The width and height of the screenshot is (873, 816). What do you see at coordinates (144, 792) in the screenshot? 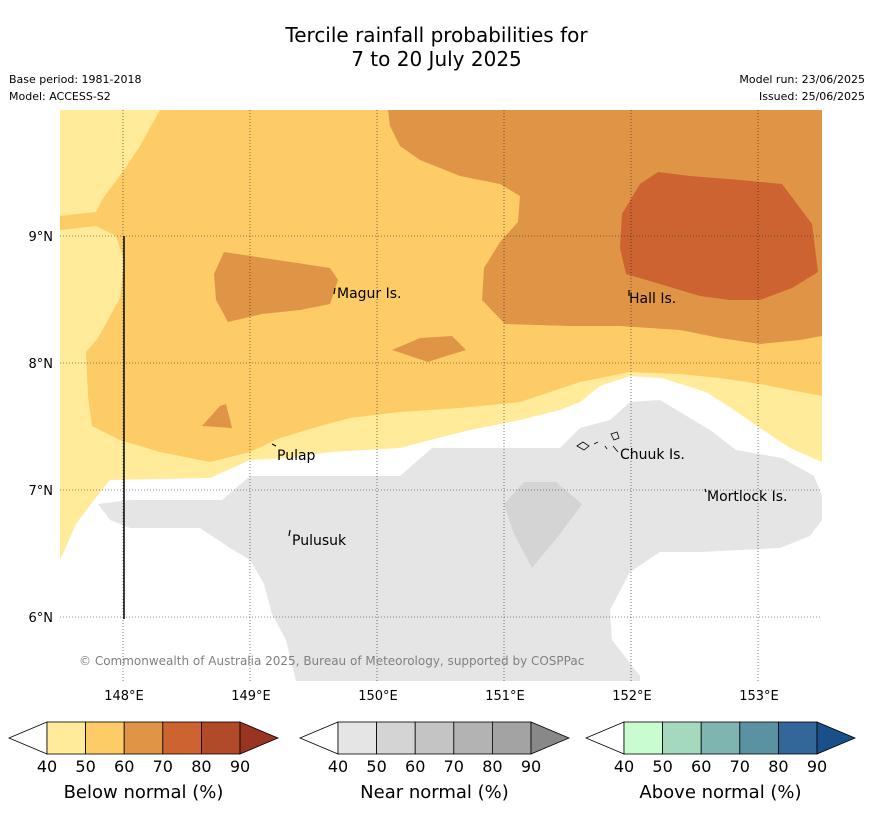
I see `below-colorbar-title: Below normal (%)` at bounding box center [144, 792].